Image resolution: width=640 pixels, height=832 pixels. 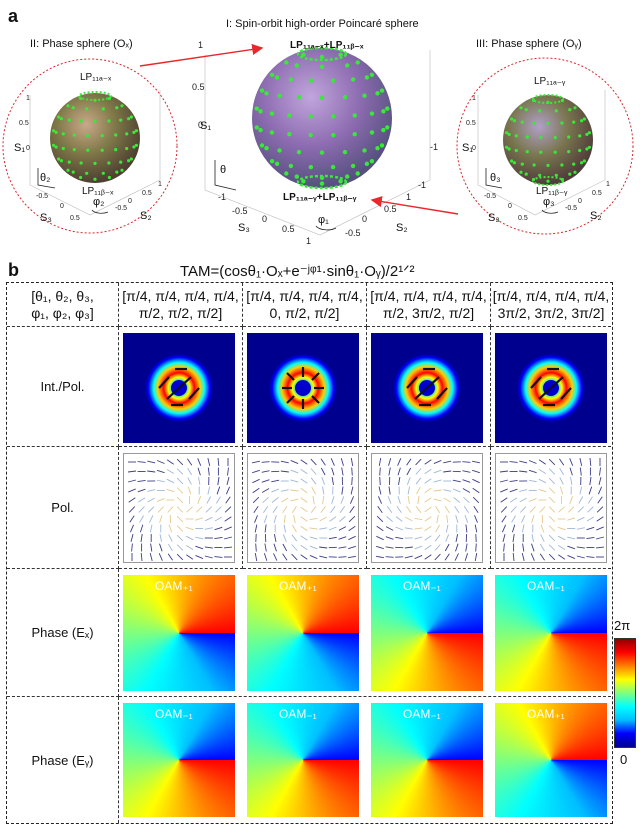 What do you see at coordinates (308, 241) in the screenshot?
I see `svg-text: 1` at bounding box center [308, 241].